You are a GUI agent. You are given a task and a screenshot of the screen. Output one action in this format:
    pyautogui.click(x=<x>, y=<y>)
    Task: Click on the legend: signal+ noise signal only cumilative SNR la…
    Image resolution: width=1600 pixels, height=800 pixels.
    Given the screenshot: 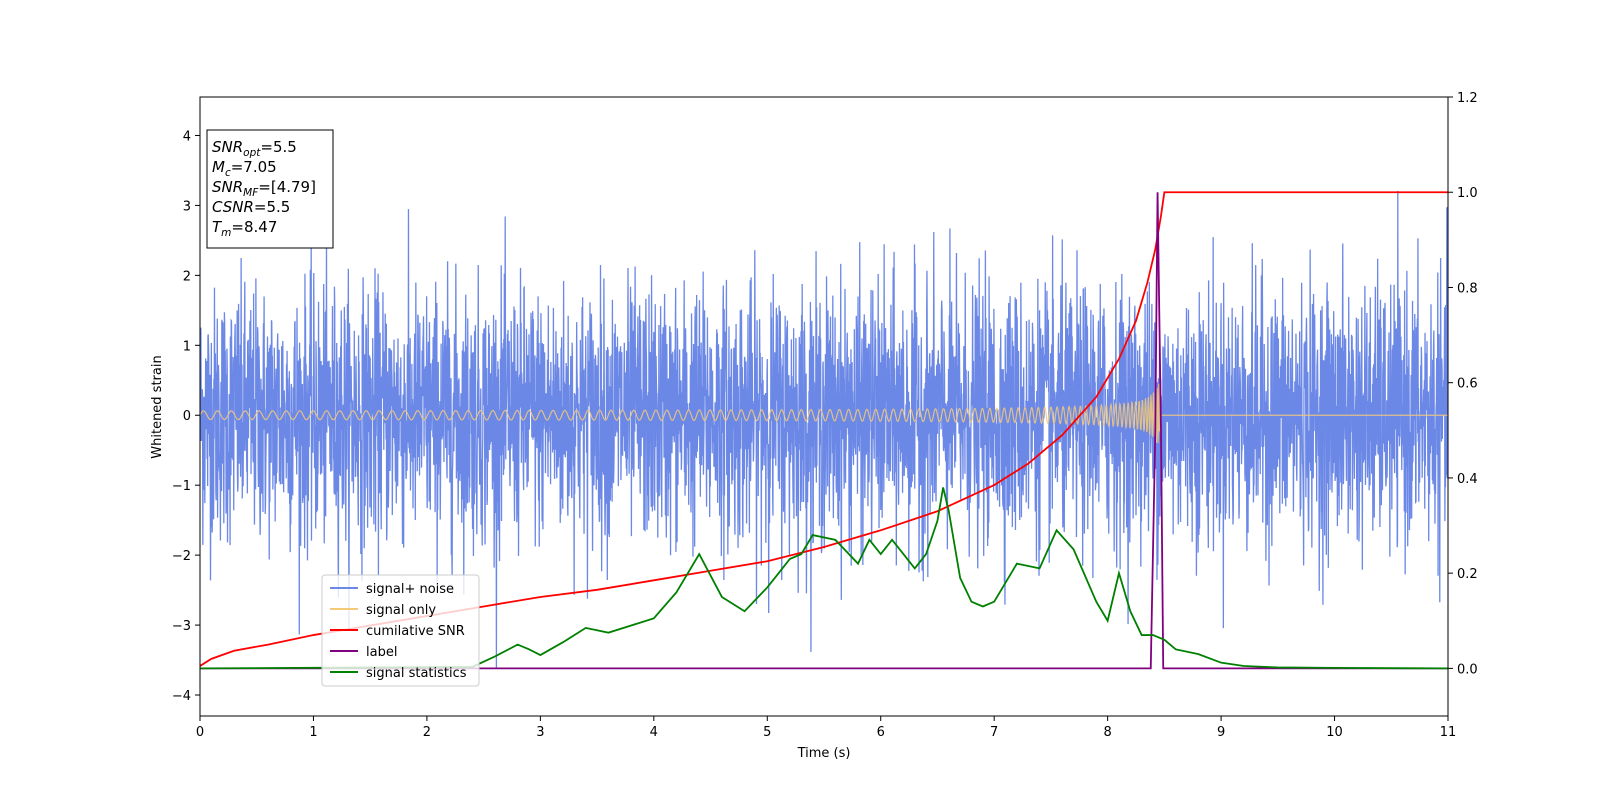 What is the action you would take?
    pyautogui.click(x=400, y=630)
    